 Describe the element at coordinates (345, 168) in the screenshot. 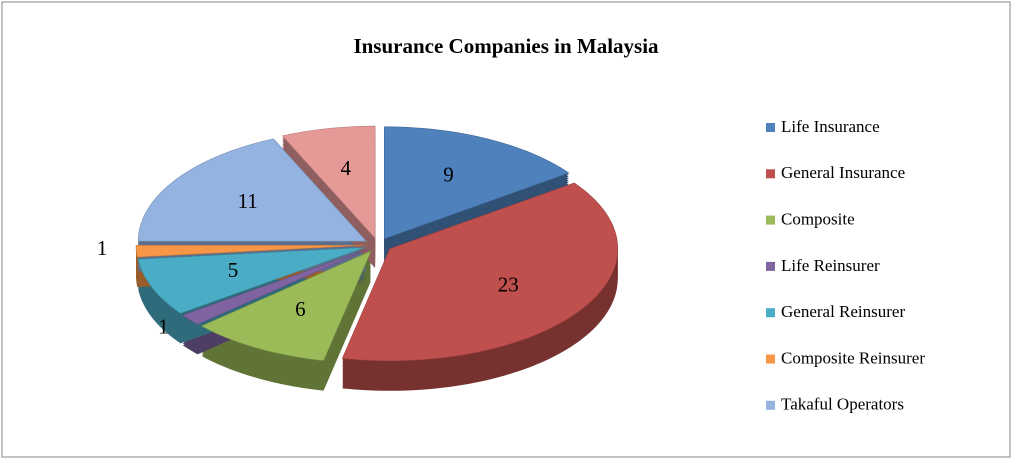

I see `data-label: 4` at that location.